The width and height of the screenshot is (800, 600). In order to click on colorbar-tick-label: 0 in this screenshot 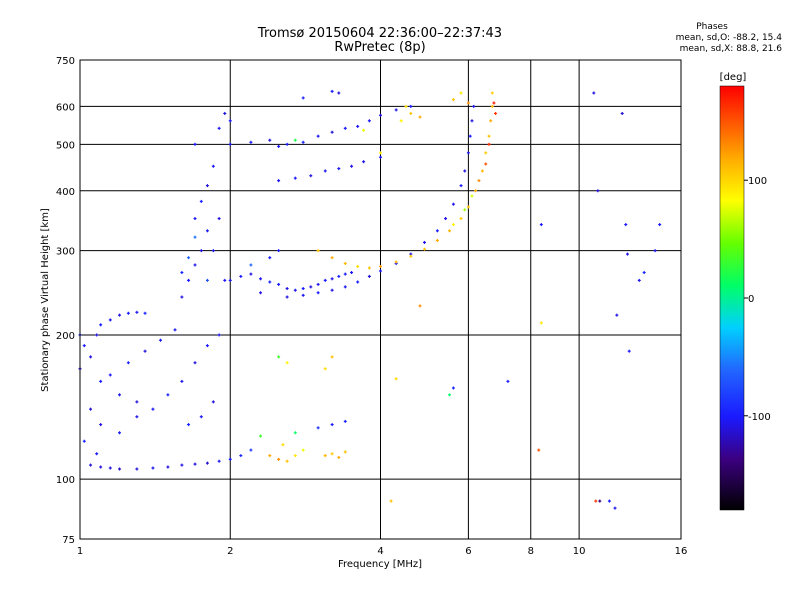, I will do `click(751, 299)`.